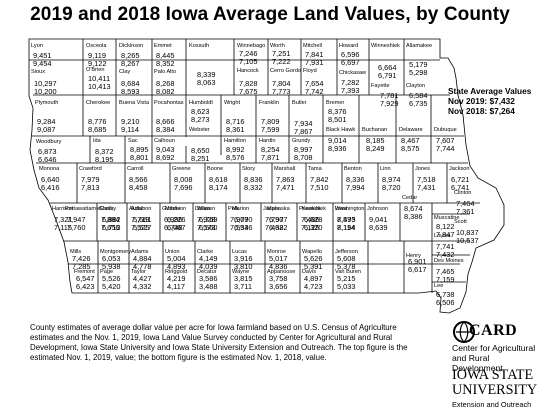  What do you see at coordinates (449, 261) in the screenshot?
I see `county-name: Des Moines` at bounding box center [449, 261].